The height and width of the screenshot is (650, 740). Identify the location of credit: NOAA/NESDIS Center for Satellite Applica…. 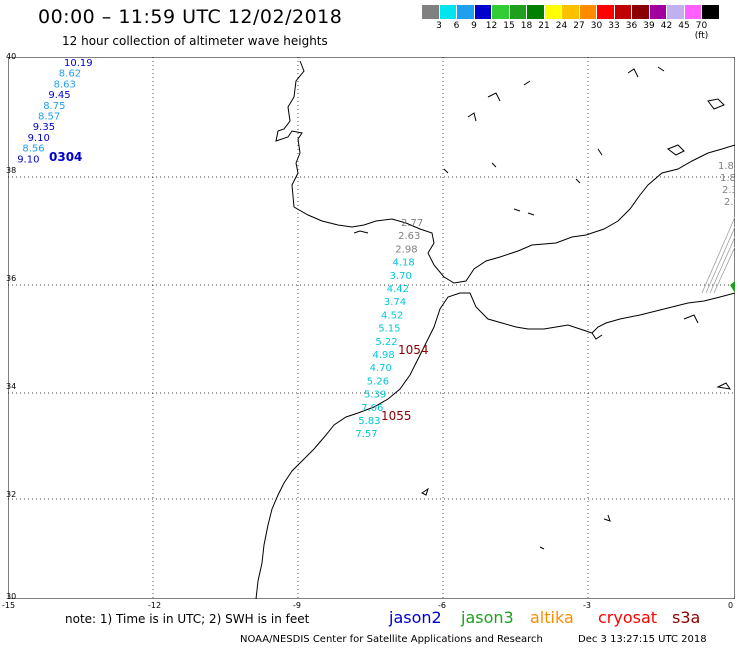
(391, 639).